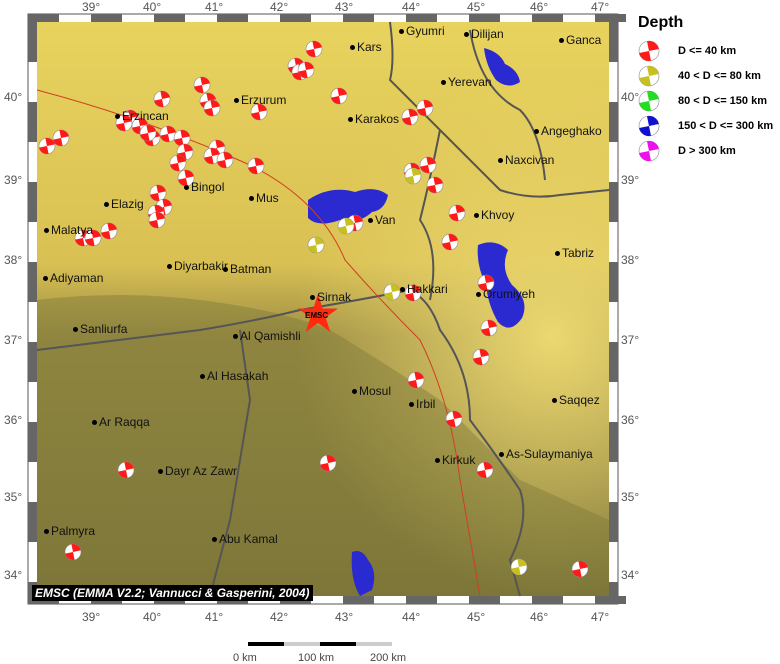  Describe the element at coordinates (722, 100) in the screenshot. I see `legend-label: 80 < D <= 150 km` at that location.